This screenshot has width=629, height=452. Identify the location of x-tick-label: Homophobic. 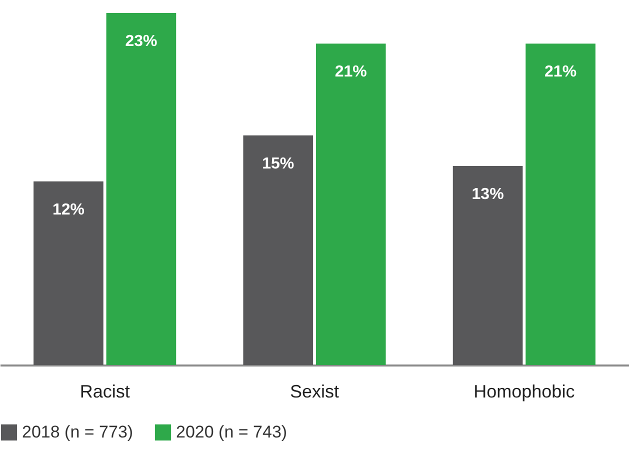
(524, 392).